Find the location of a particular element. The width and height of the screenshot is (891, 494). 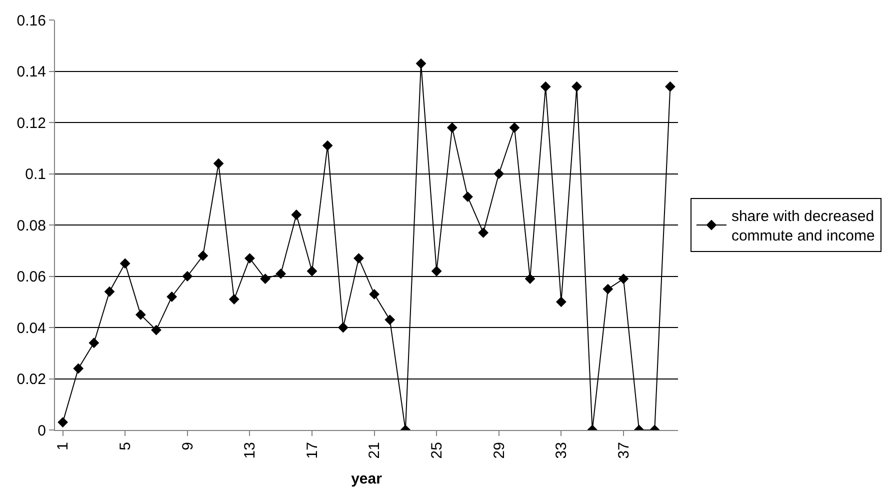

x-tick-label: 1 is located at coordinates (63, 446).